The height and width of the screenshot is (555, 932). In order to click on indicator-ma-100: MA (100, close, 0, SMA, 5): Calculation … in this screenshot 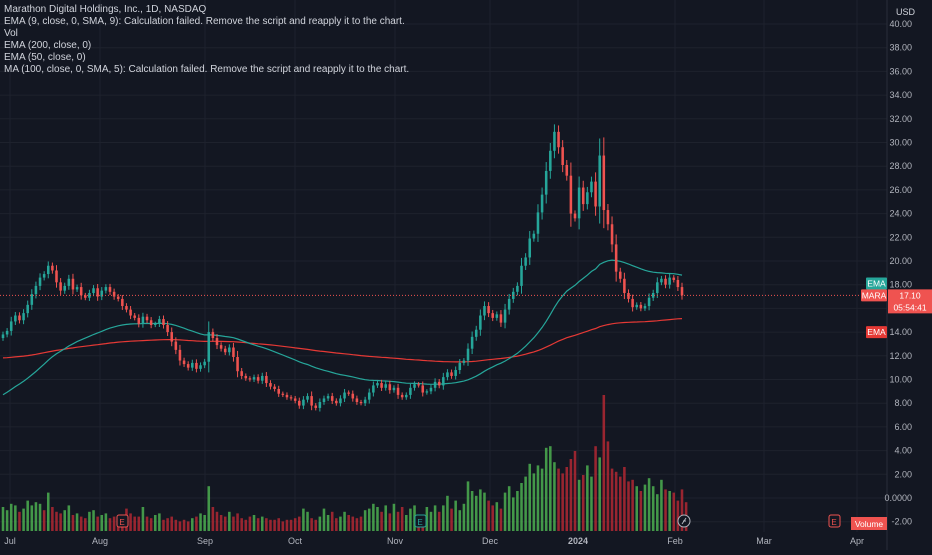, I will do `click(207, 69)`.